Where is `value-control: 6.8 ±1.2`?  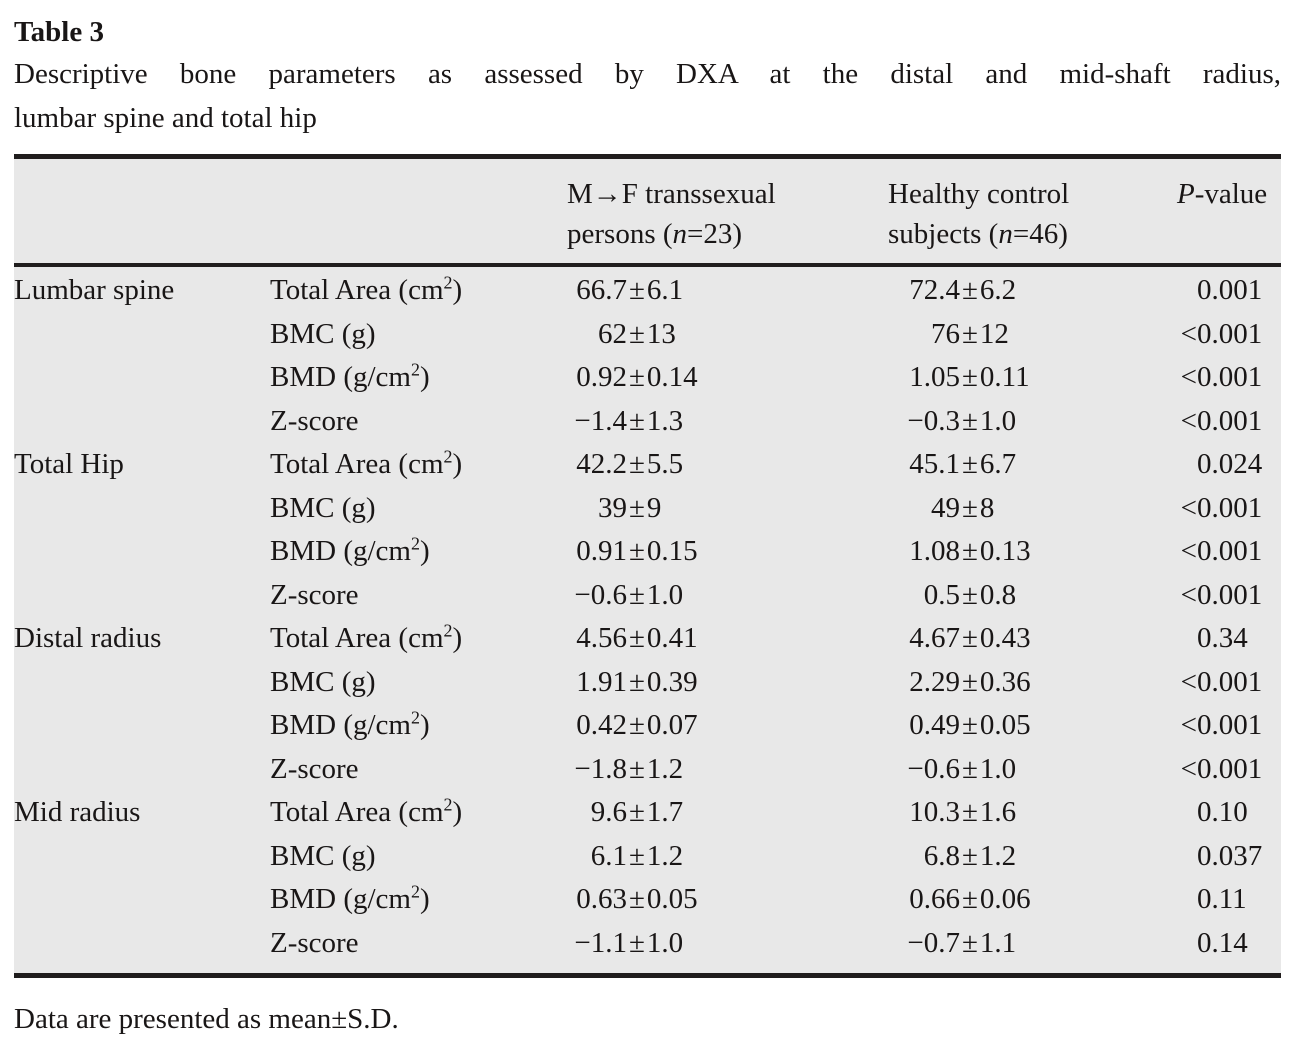
value-control: 6.8 ±1.2 is located at coordinates (970, 855).